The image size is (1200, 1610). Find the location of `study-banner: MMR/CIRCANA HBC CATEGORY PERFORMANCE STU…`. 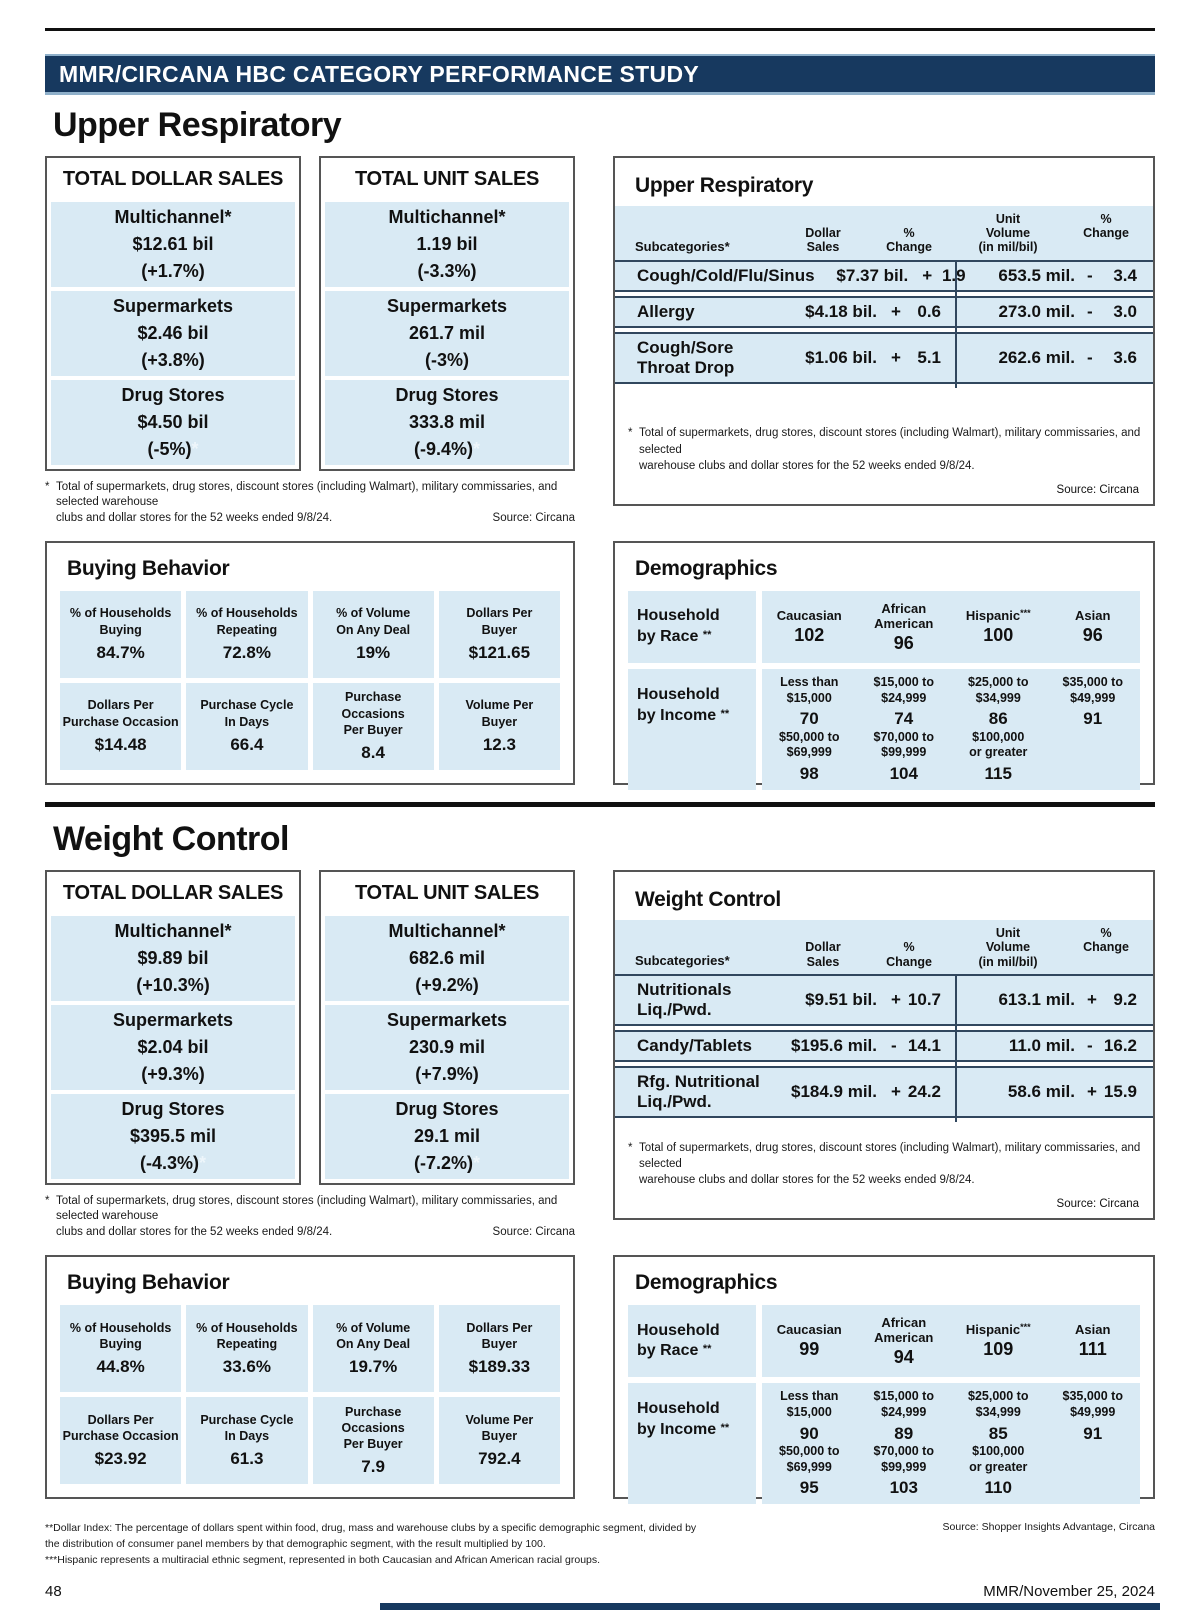

study-banner: MMR/CIRCANA HBC CATEGORY PERFORMANCE STU… is located at coordinates (600, 74).